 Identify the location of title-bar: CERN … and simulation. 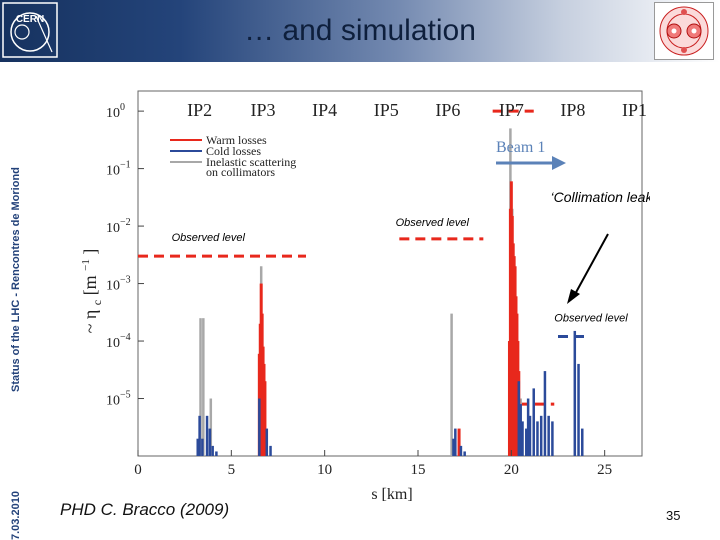
(360, 31).